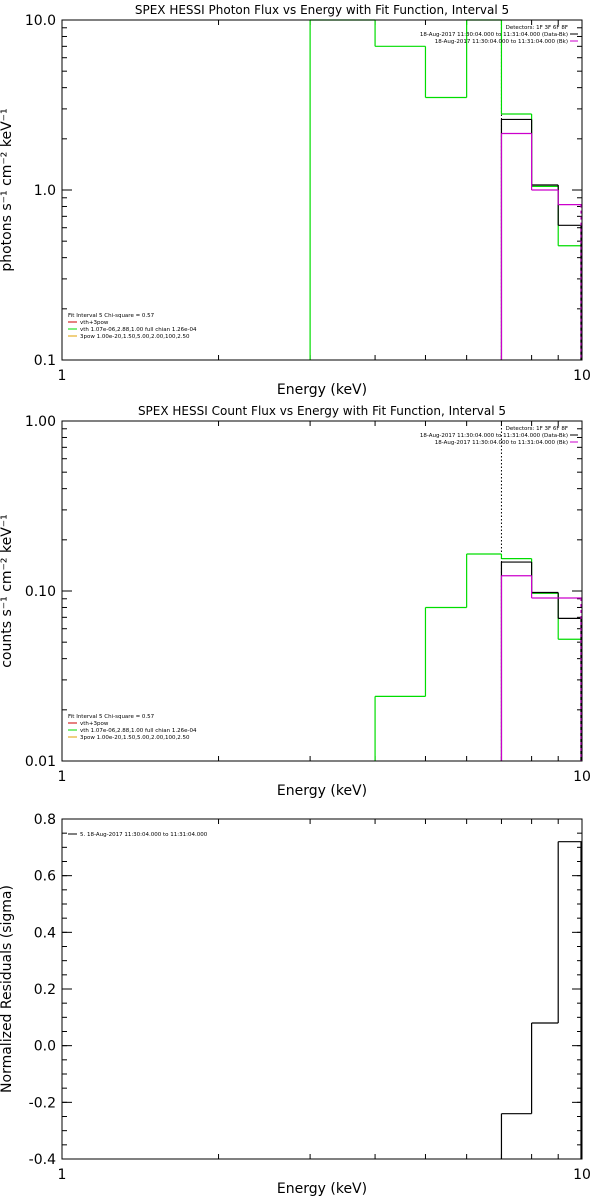 The height and width of the screenshot is (1200, 600). What do you see at coordinates (45, 990) in the screenshot?
I see `y-tick-label: 0.2` at bounding box center [45, 990].